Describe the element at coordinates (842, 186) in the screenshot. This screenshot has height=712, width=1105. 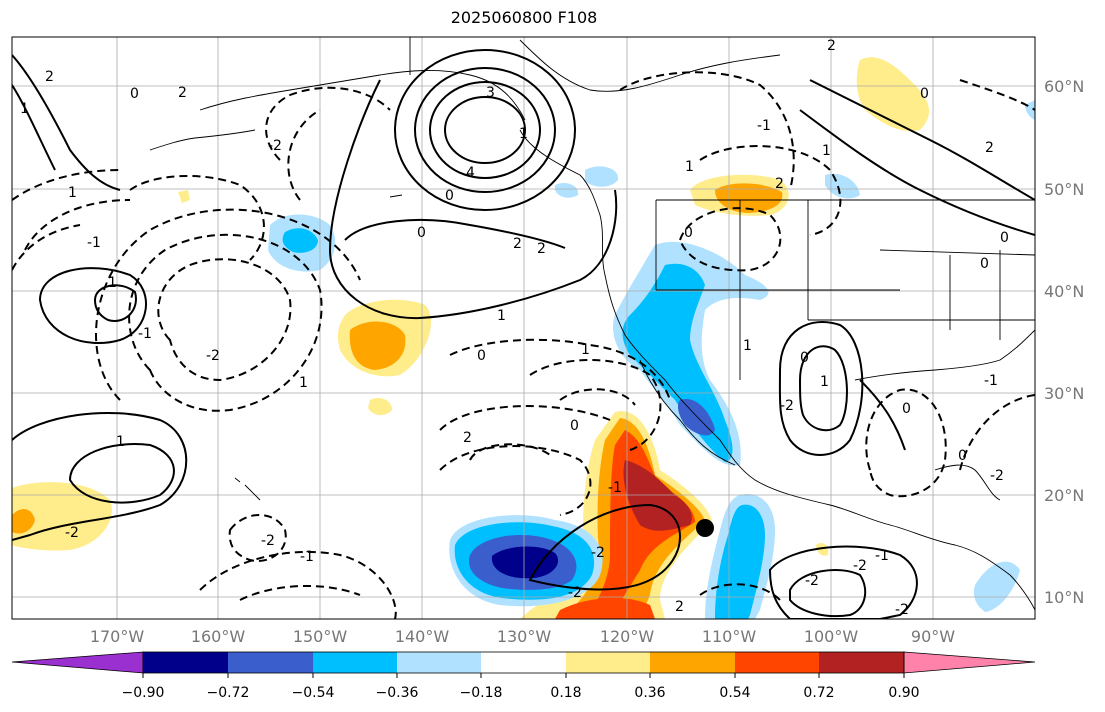
I see `negative-anomaly-prairies` at that location.